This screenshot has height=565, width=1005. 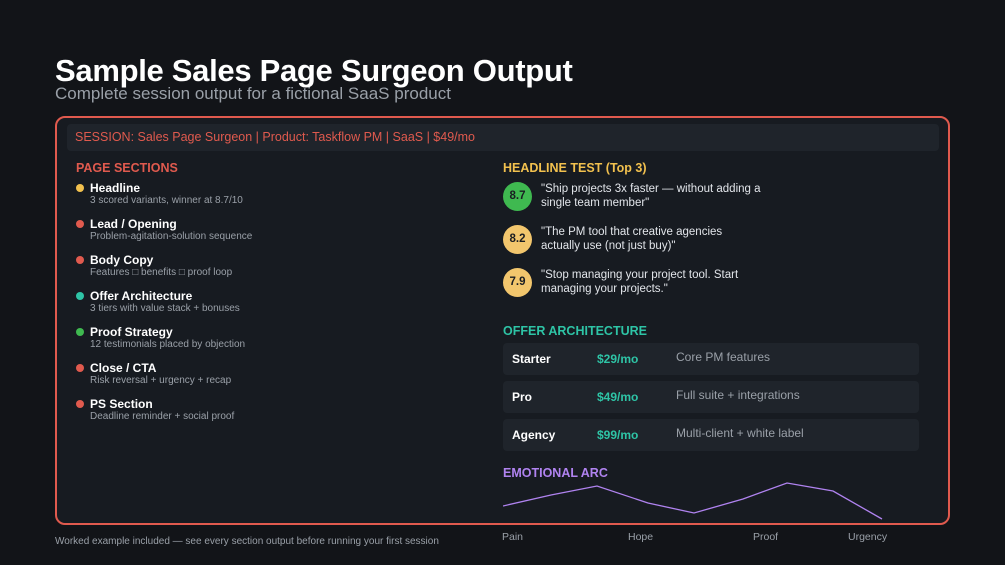 What do you see at coordinates (618, 397) in the screenshot?
I see `tier-price: $49/mo` at bounding box center [618, 397].